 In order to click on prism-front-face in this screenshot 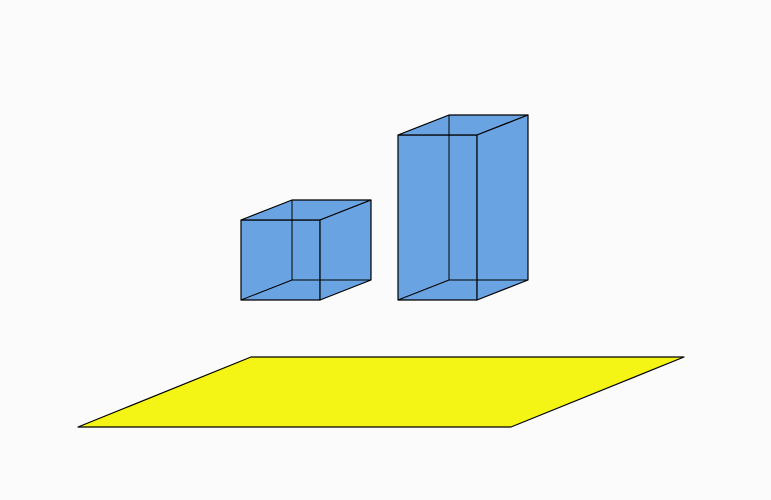, I will do `click(437, 217)`.